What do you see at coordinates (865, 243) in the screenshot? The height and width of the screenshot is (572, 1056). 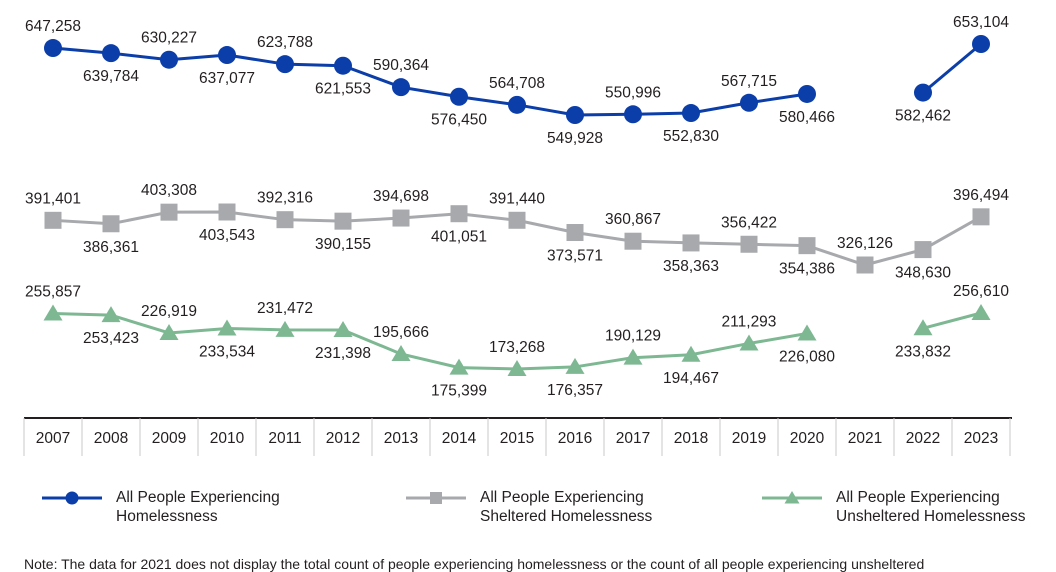 I see `data-label: 326,126` at bounding box center [865, 243].